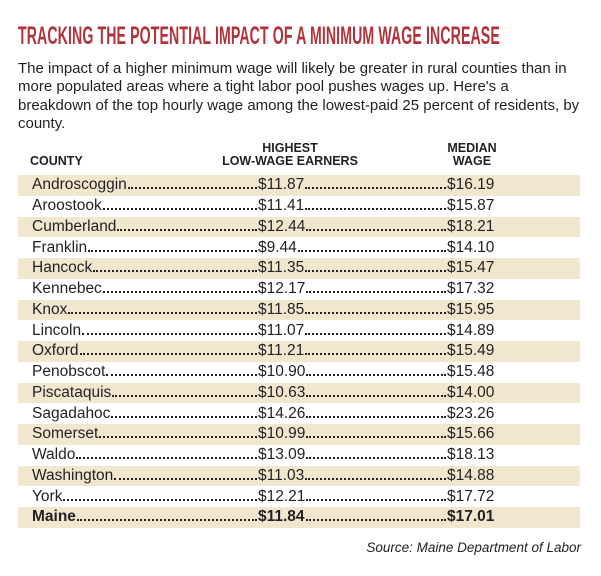 The image size is (601, 576). I want to click on low-wage-cell: $11.87, so click(352, 185).